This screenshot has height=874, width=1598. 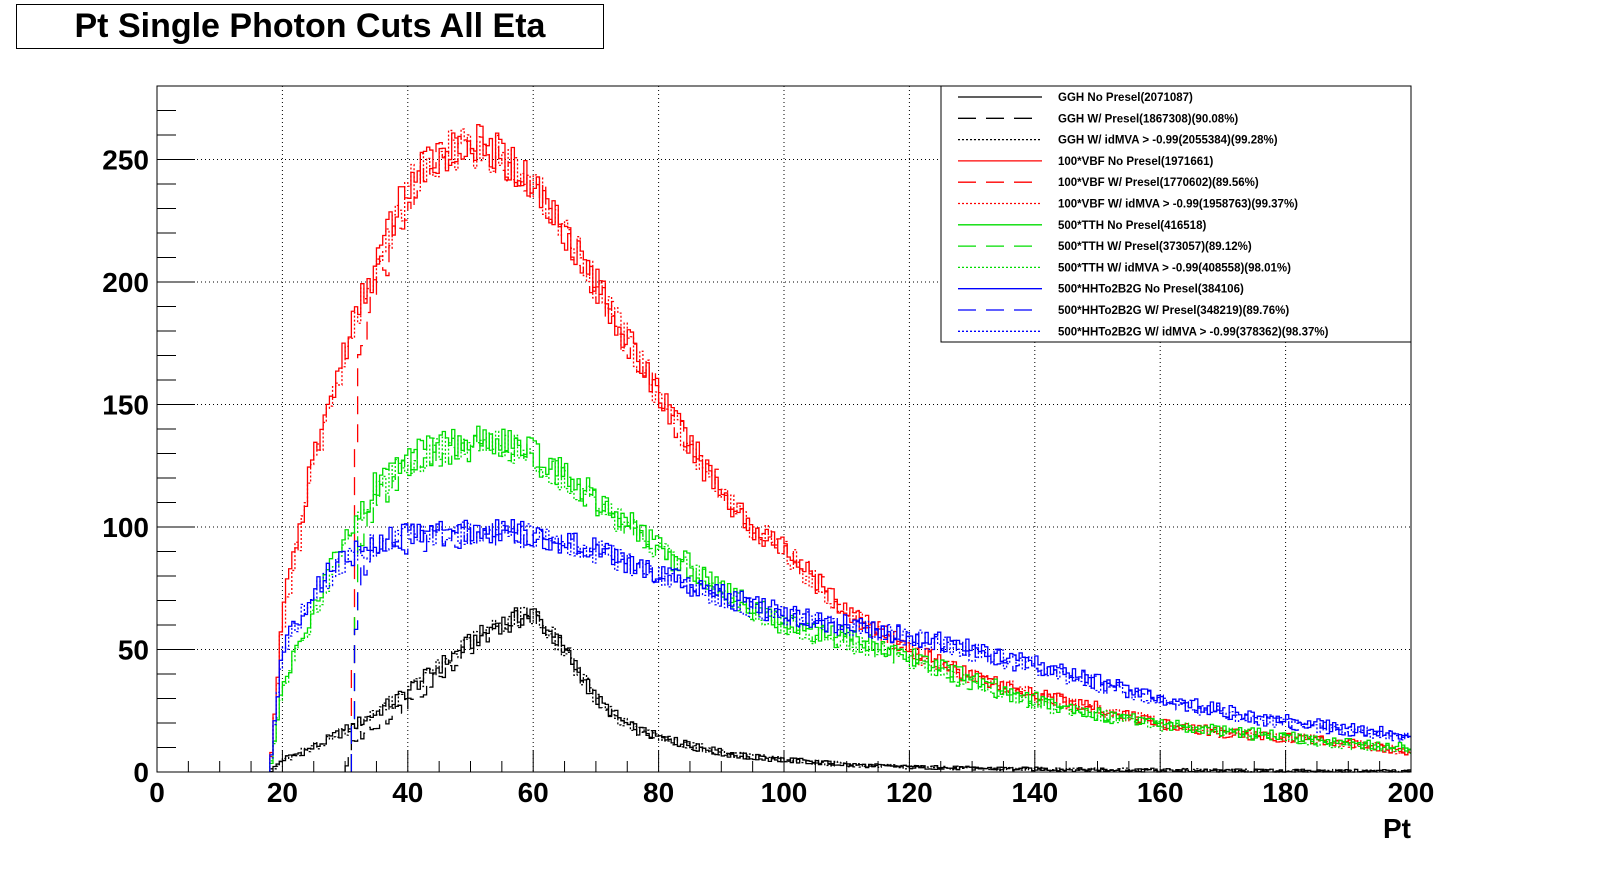 I want to click on x-tick-labels: 0 20 40 60 80 100 120 140 160 180 200, so click(x=791, y=792).